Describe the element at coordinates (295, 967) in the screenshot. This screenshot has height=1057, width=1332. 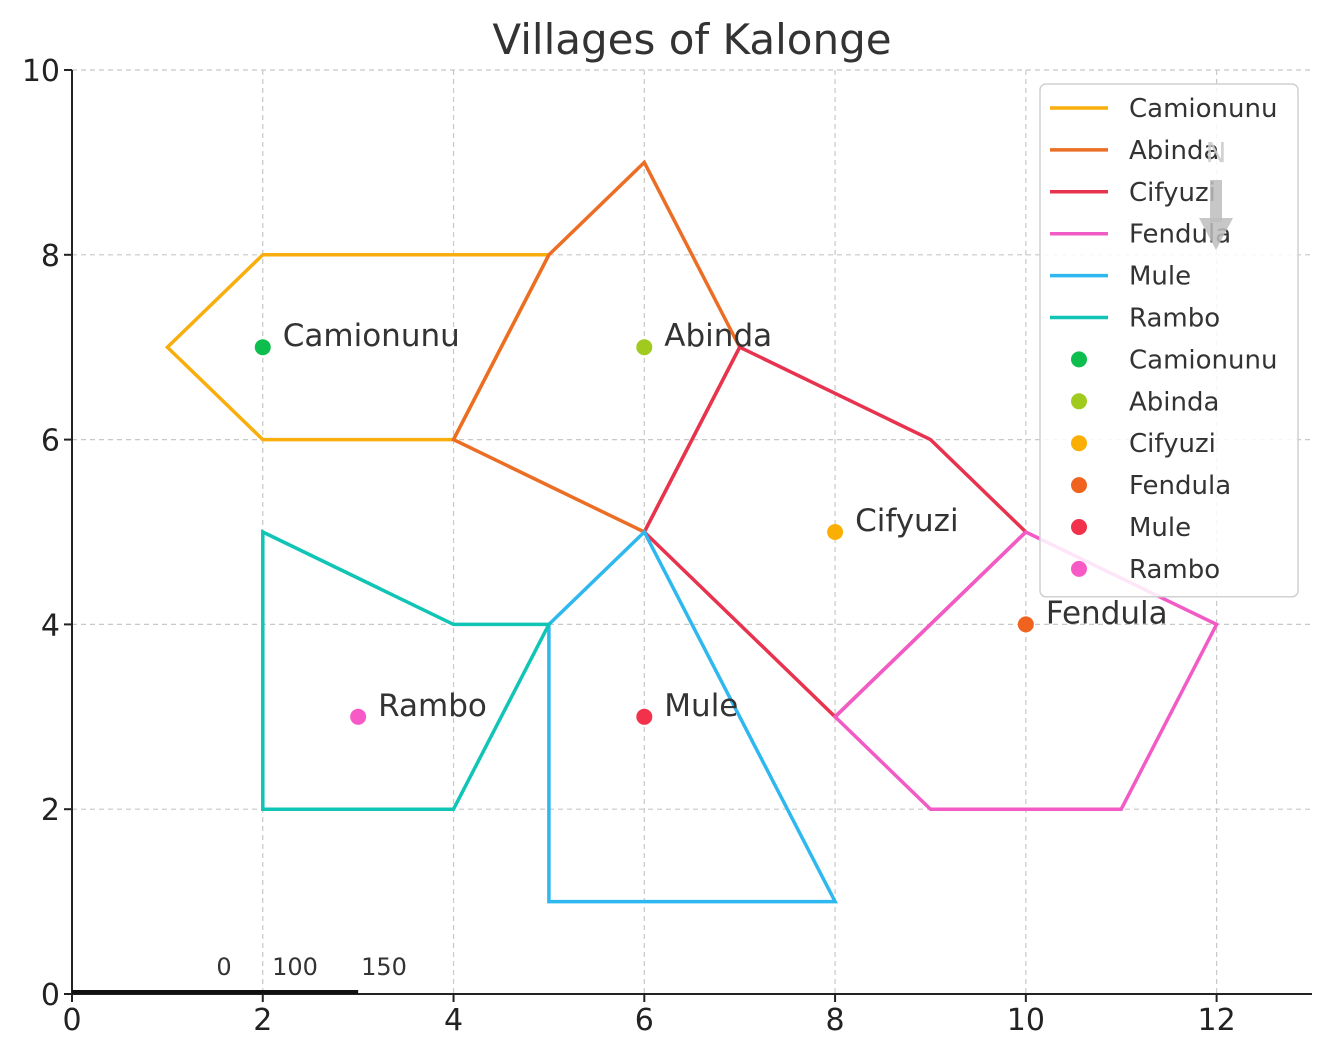
I see `scale-bar-label: 100` at that location.